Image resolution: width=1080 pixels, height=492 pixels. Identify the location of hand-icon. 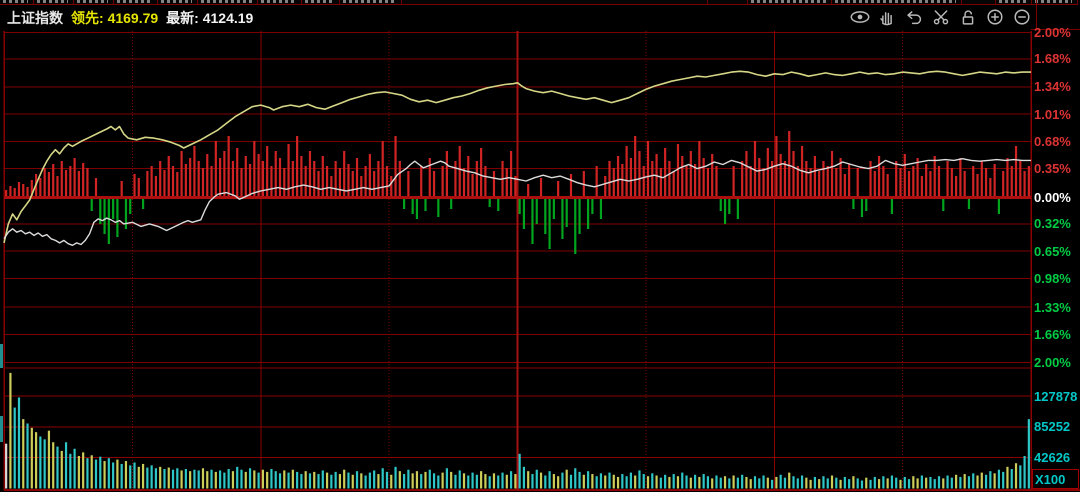
(886, 17).